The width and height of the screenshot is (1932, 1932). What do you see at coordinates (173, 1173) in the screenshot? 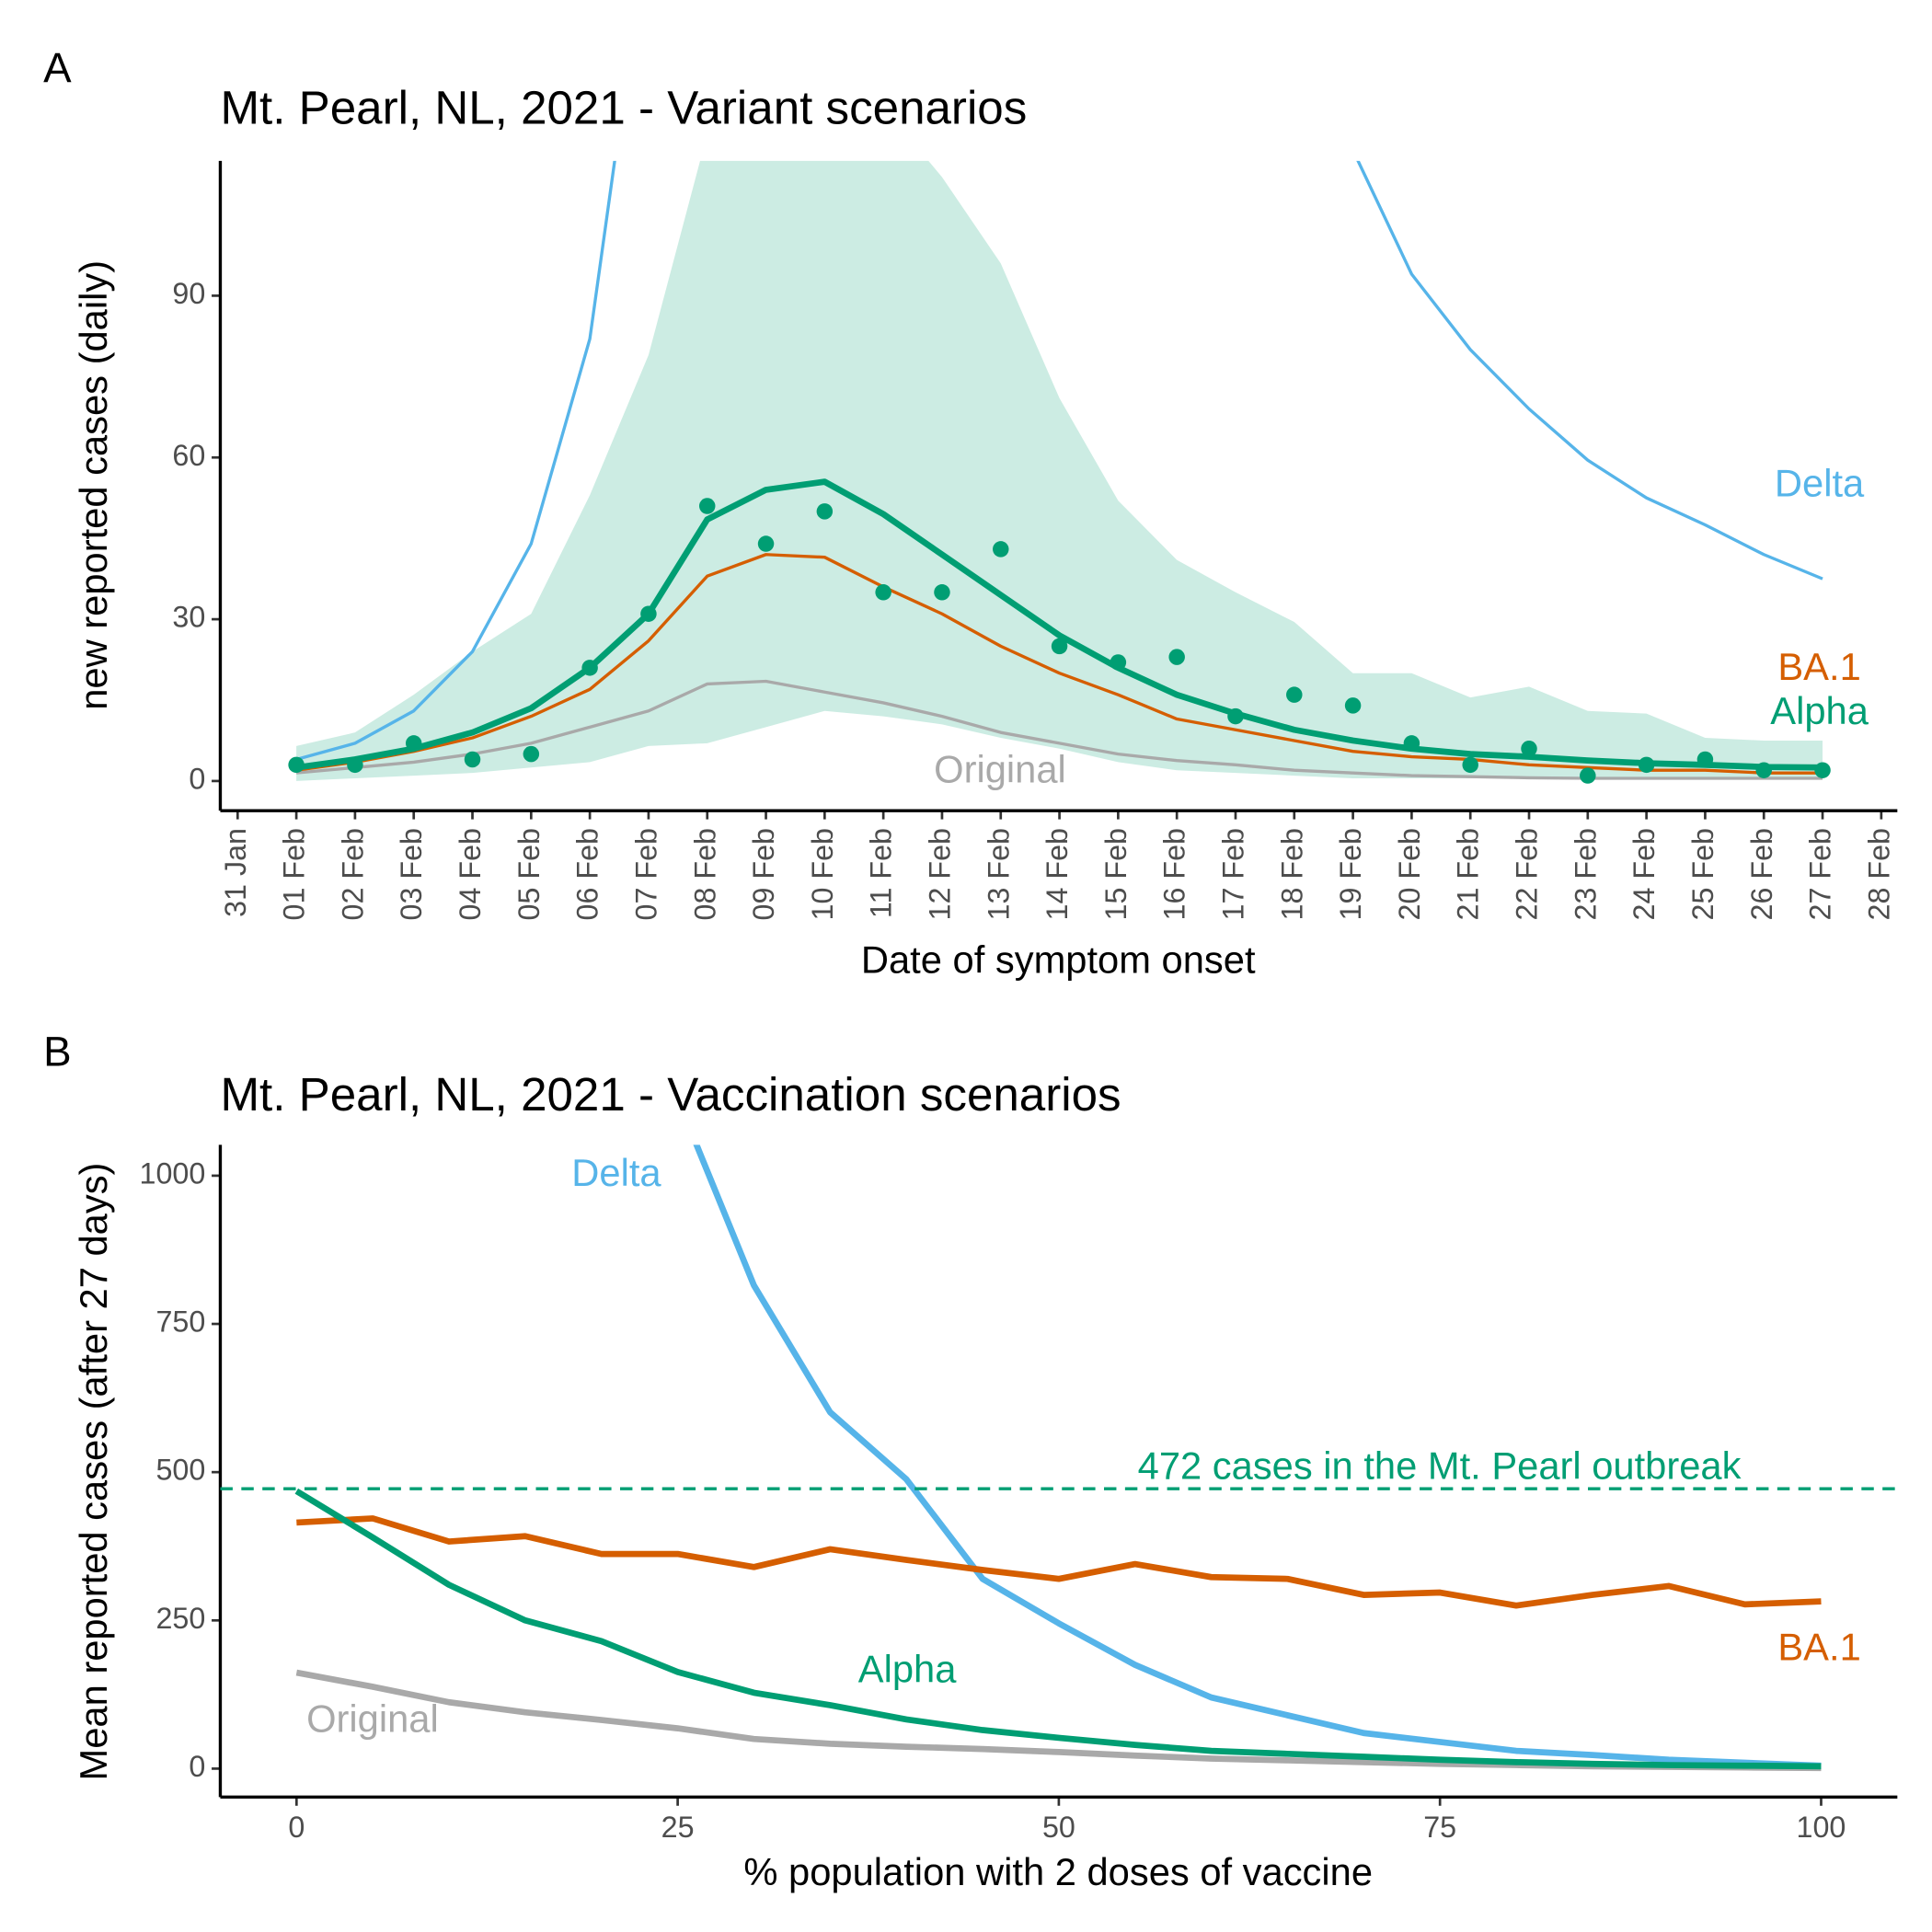
I see `y-tick-label: 1000` at bounding box center [173, 1173].